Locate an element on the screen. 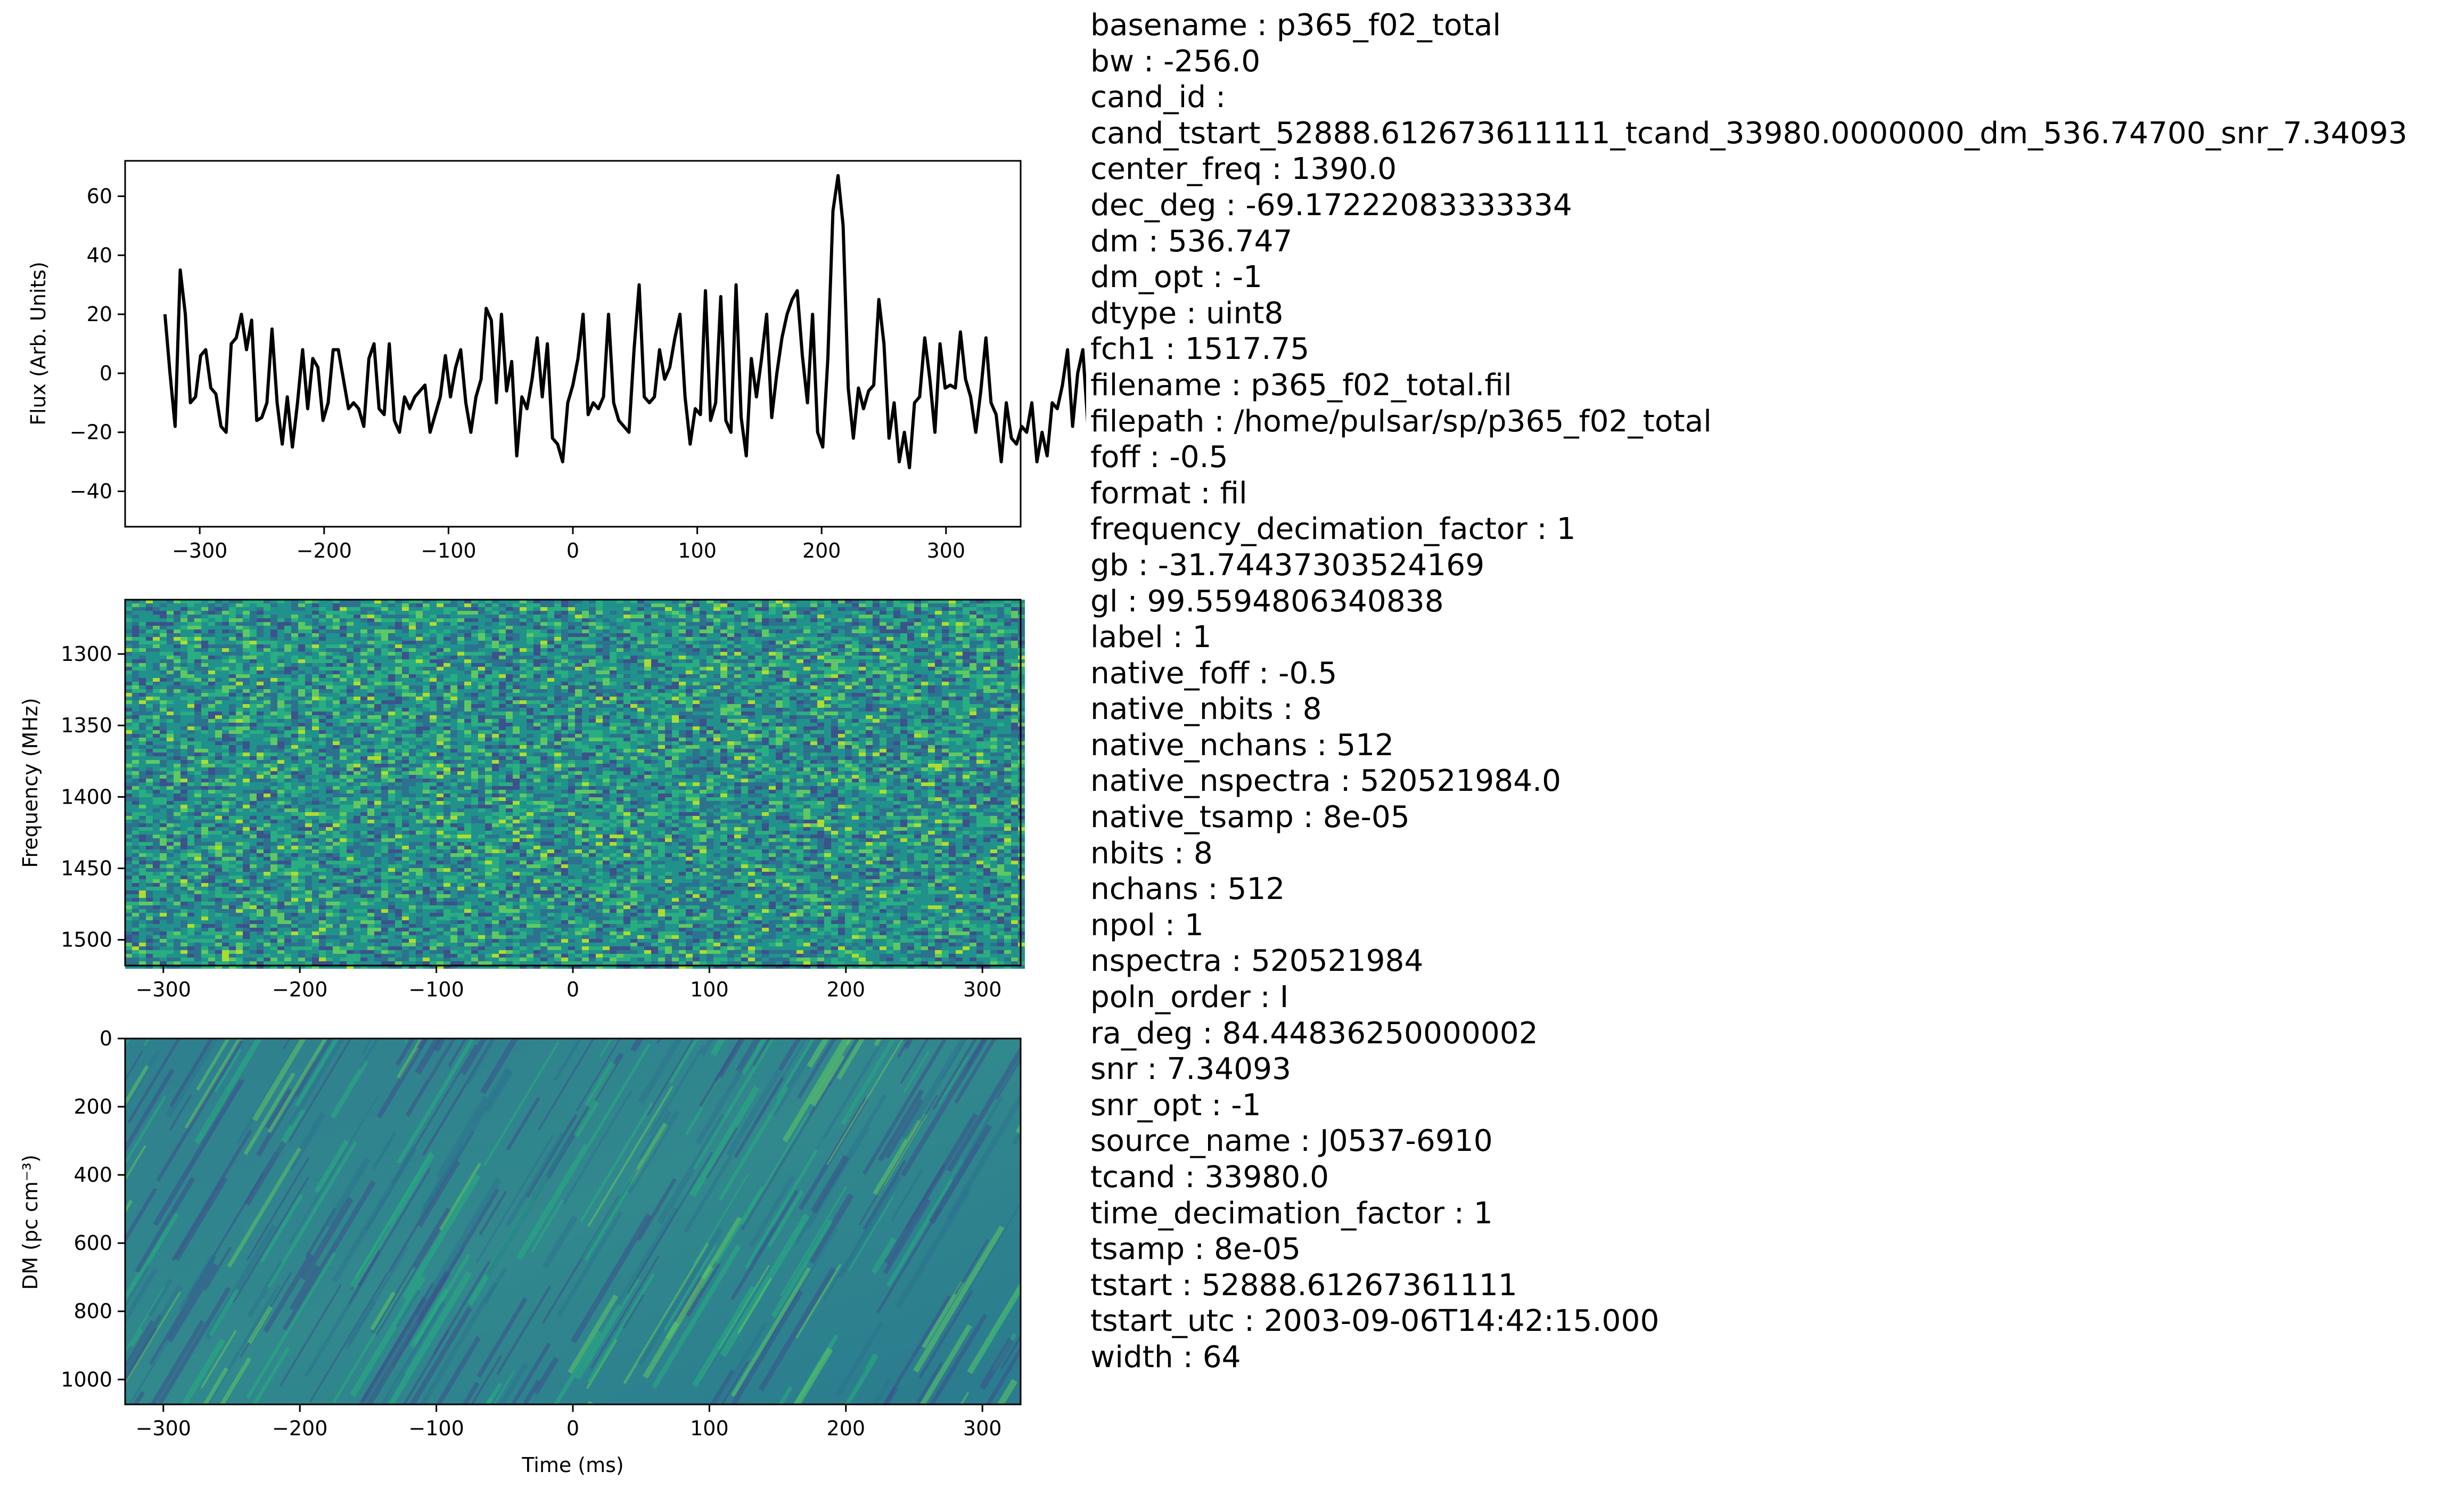 Image resolution: width=2464 pixels, height=1488 pixels. y-tick-label: 200 is located at coordinates (92, 1106).